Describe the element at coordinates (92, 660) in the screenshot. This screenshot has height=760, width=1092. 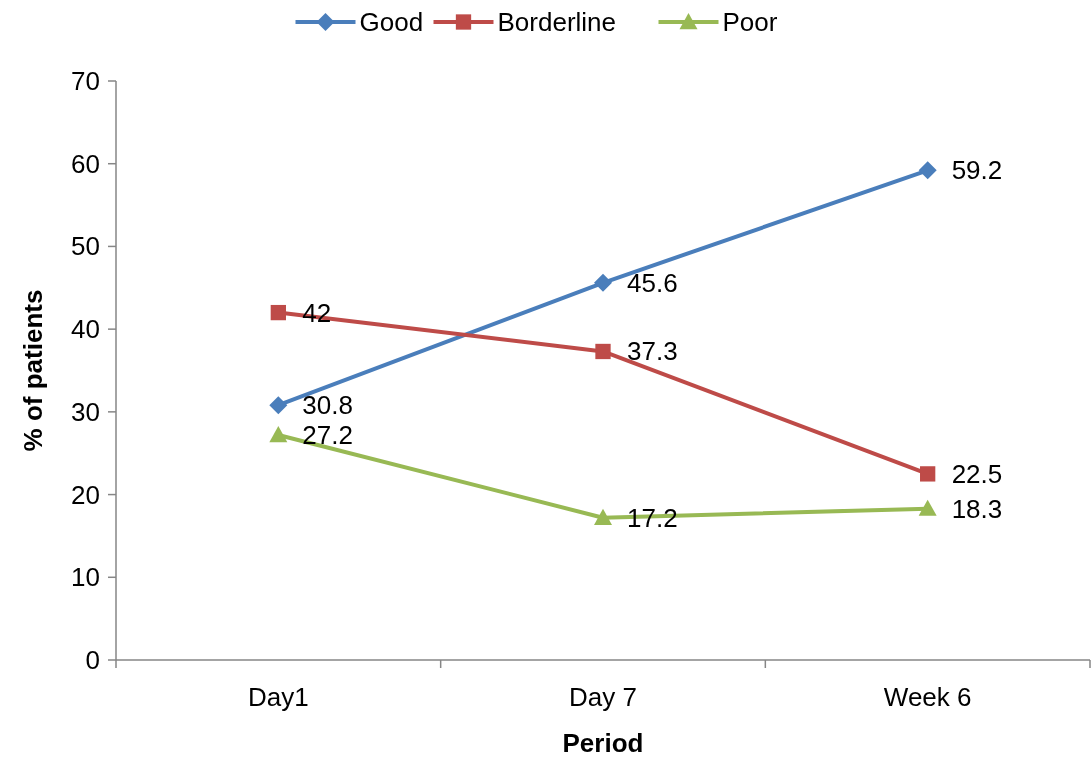
I see `y-tick-label: 0` at that location.